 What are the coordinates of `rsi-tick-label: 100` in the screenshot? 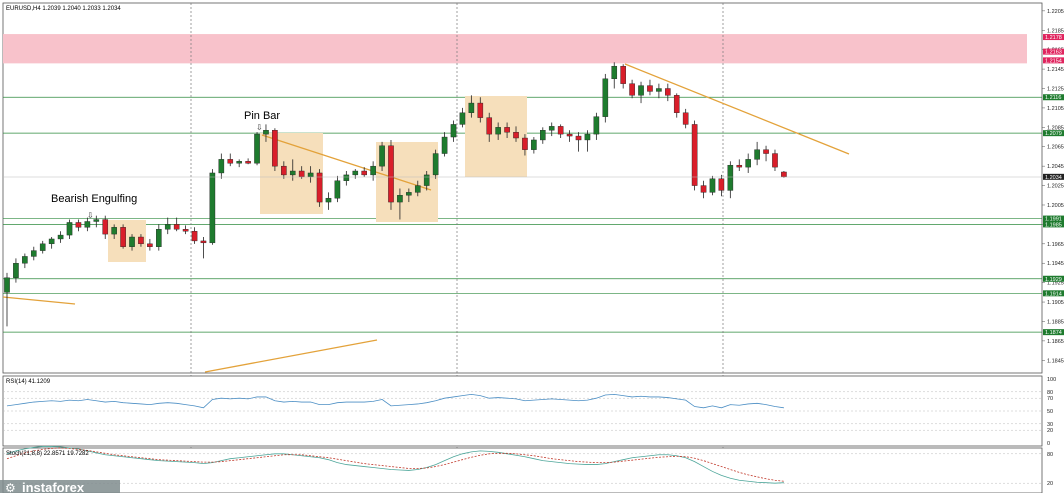 It's located at (1051, 380).